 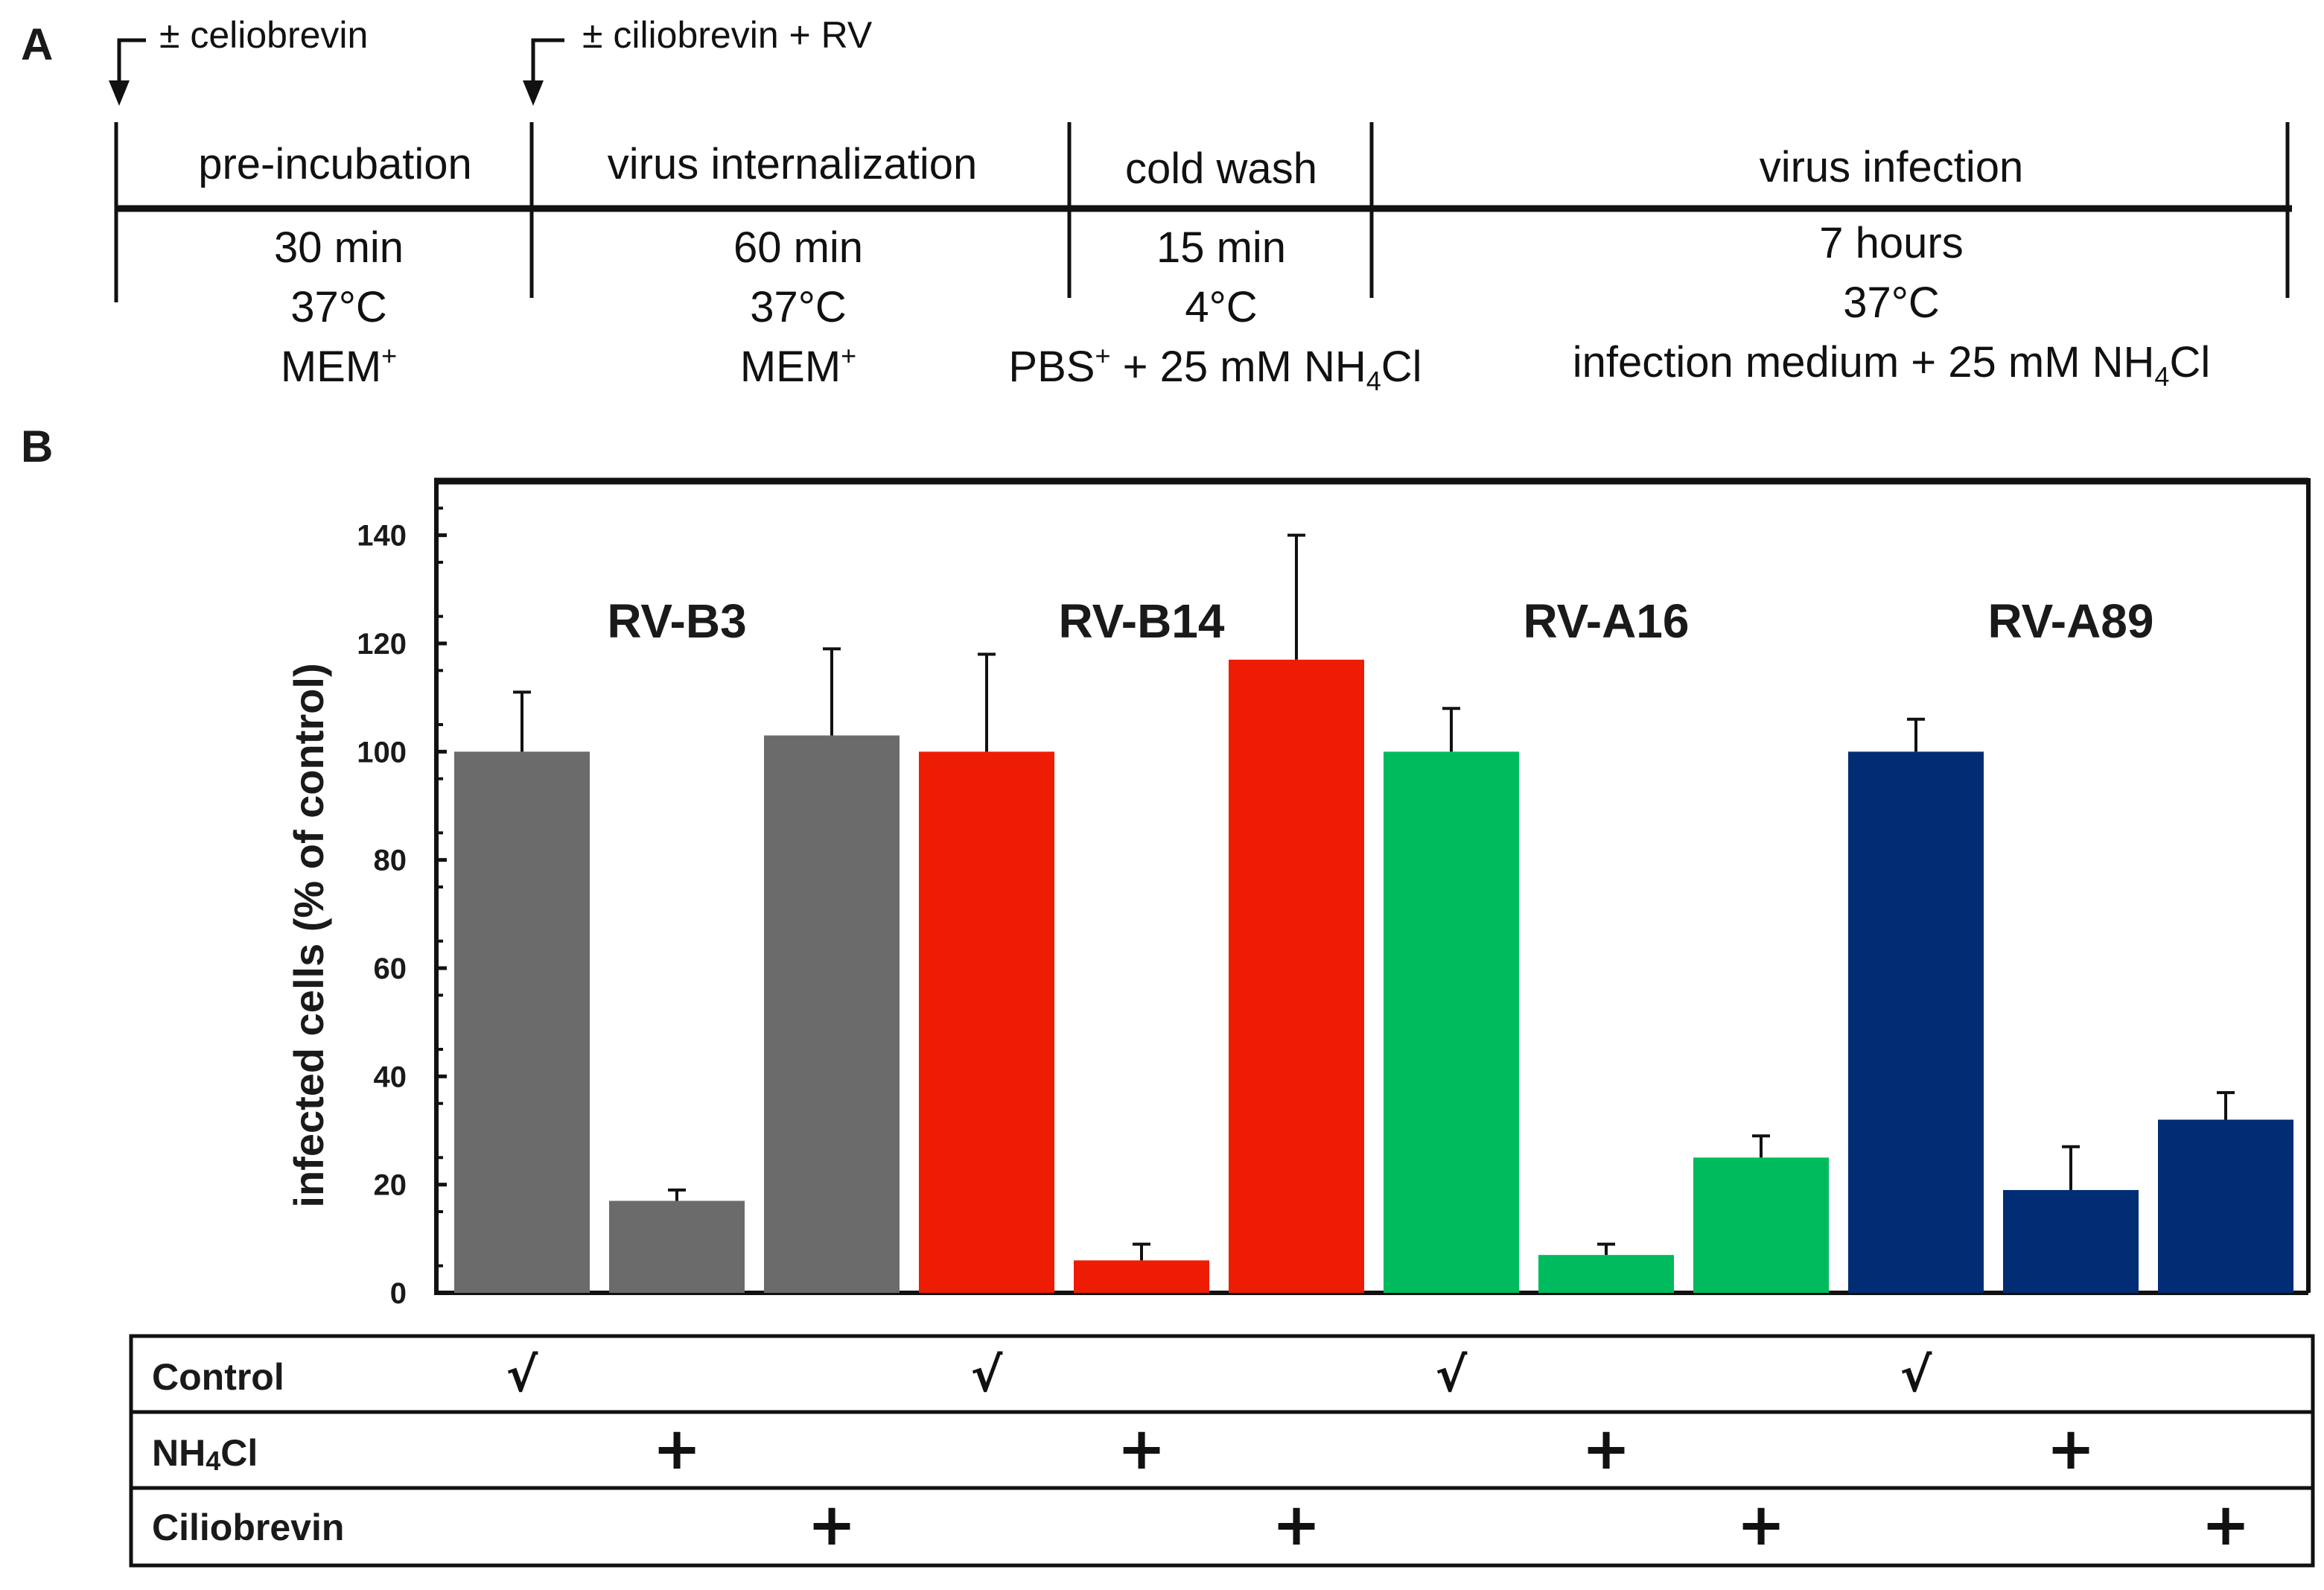 I want to click on series-label: RV-A89, so click(x=2071, y=621).